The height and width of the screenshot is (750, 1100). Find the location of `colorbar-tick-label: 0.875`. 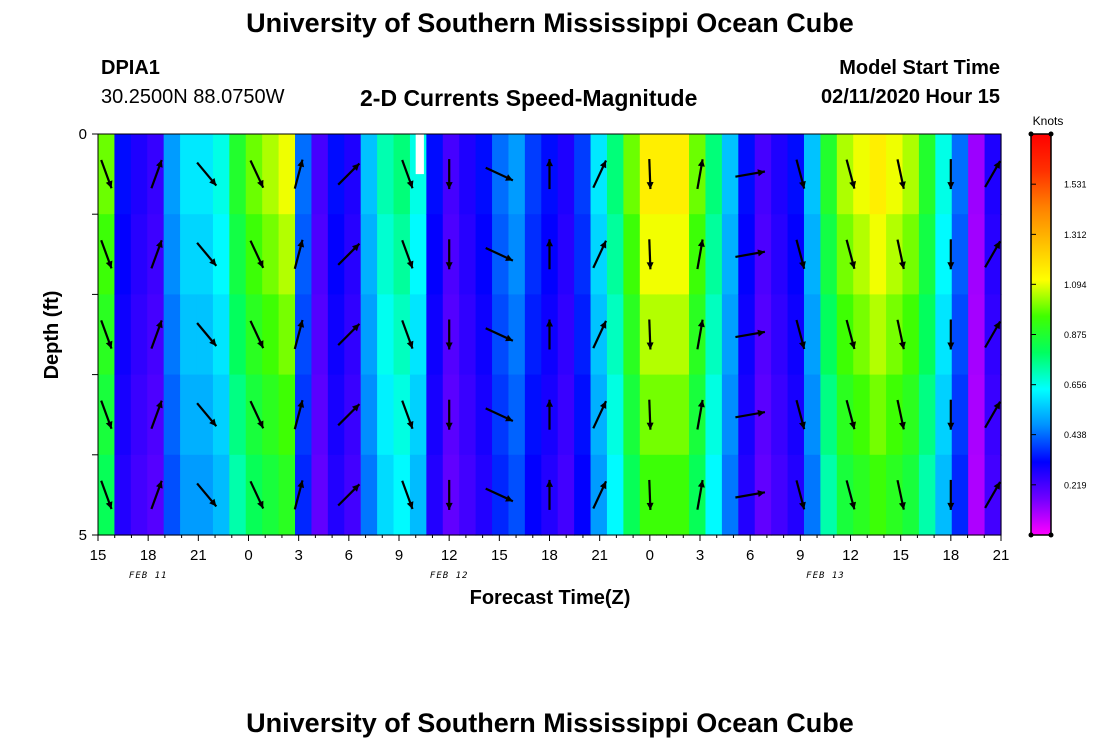

colorbar-tick-label: 0.875 is located at coordinates (1075, 335).